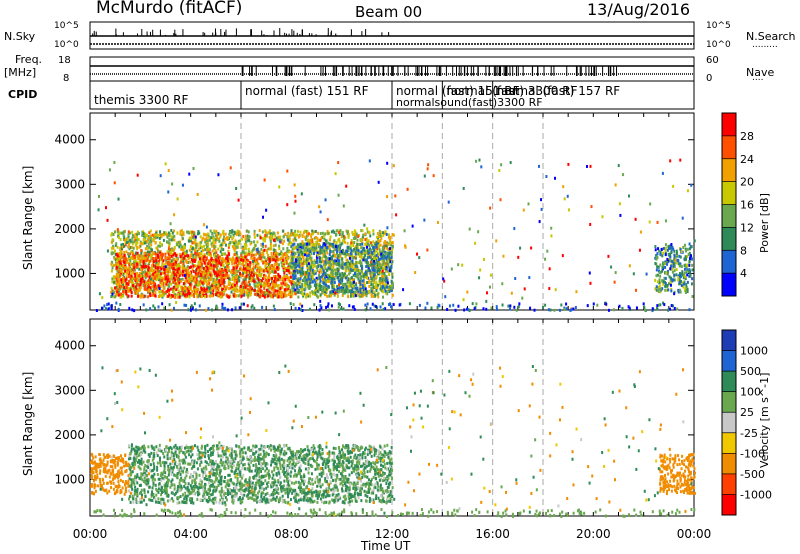  What do you see at coordinates (69, 229) in the screenshot?
I see `y-tick-label: 2000` at bounding box center [69, 229].